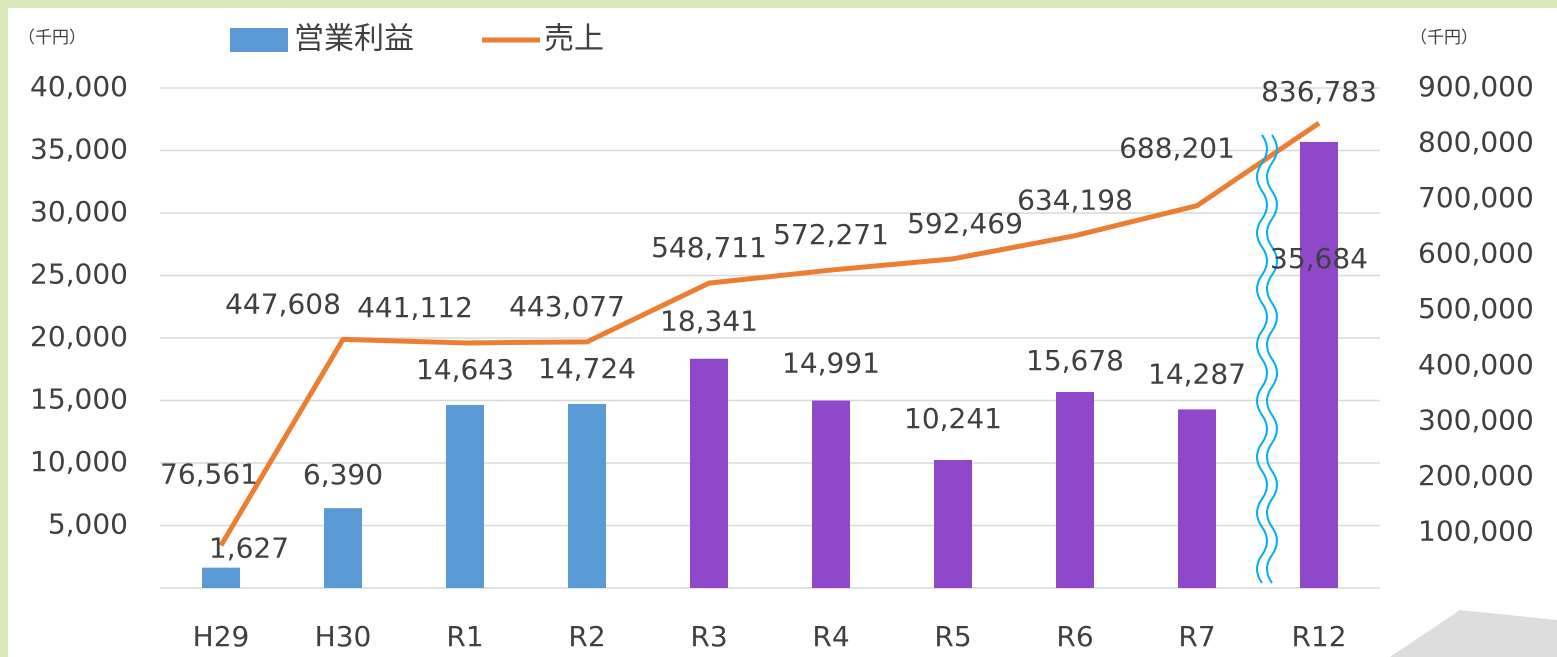 The image size is (1557, 657). Describe the element at coordinates (79, 336) in the screenshot. I see `y-tick-label: 20,000` at that location.